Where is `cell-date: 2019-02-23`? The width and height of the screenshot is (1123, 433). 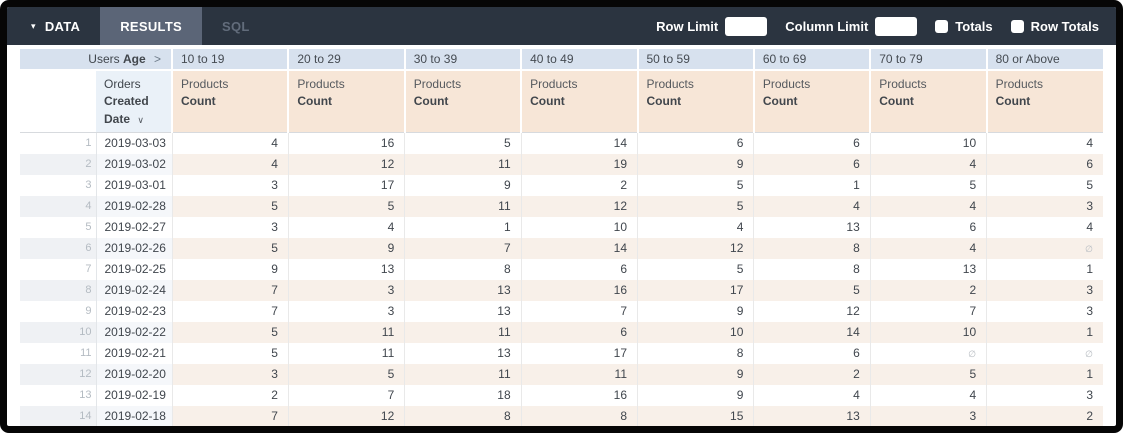
cell-date: 2019-02-23 is located at coordinates (135, 311).